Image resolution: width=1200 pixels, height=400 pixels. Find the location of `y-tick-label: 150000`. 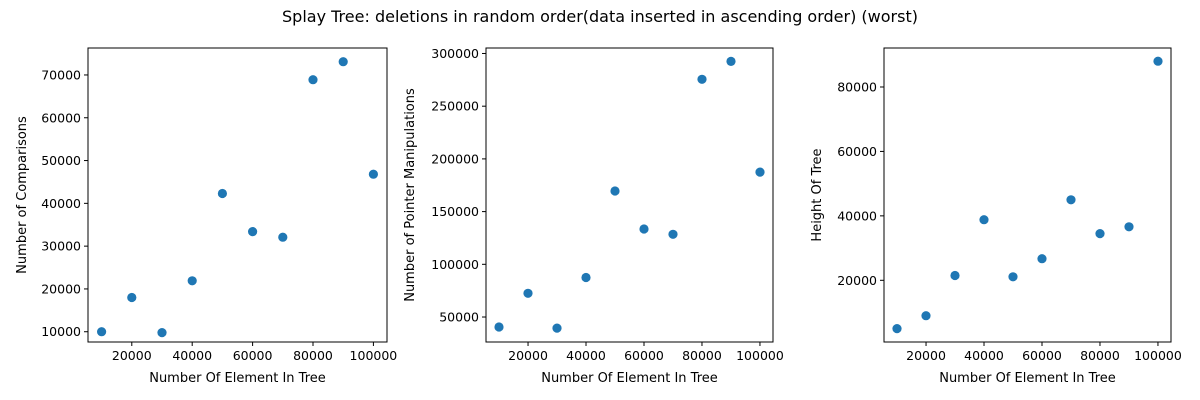

y-tick-label: 150000 is located at coordinates (455, 211).